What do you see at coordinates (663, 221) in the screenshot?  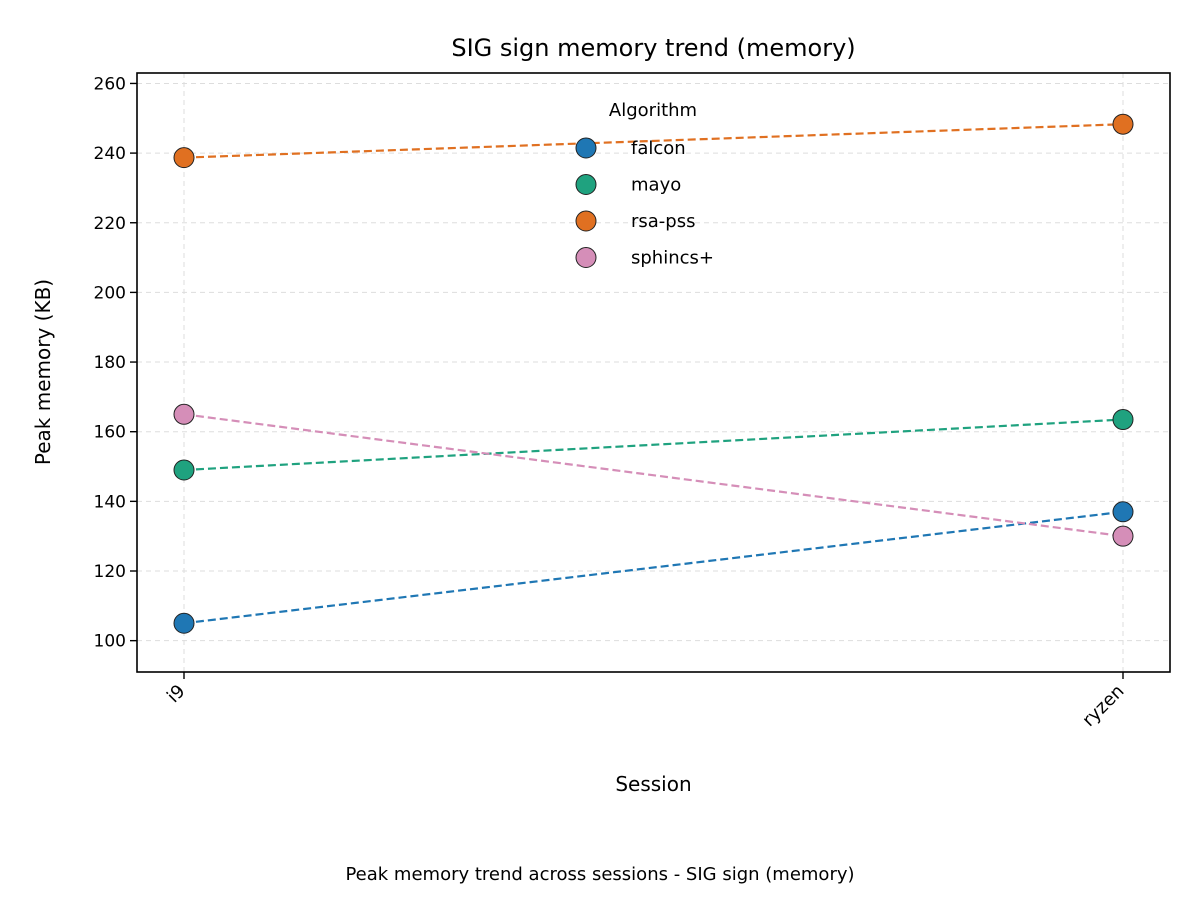 I see `legend-label: rsa-pss` at bounding box center [663, 221].